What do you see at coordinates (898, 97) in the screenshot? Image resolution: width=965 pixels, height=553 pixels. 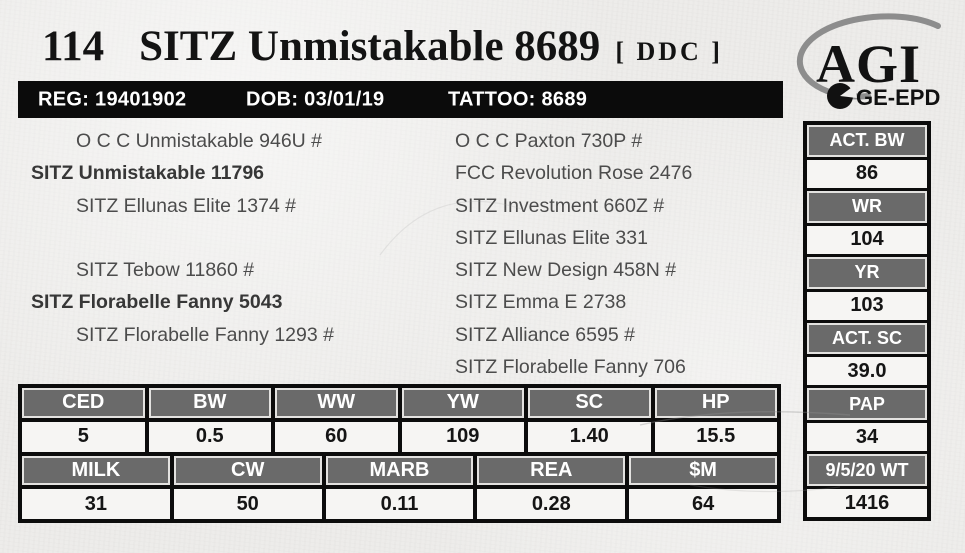 I see `logo-sub-text: GE-EPD` at bounding box center [898, 97].